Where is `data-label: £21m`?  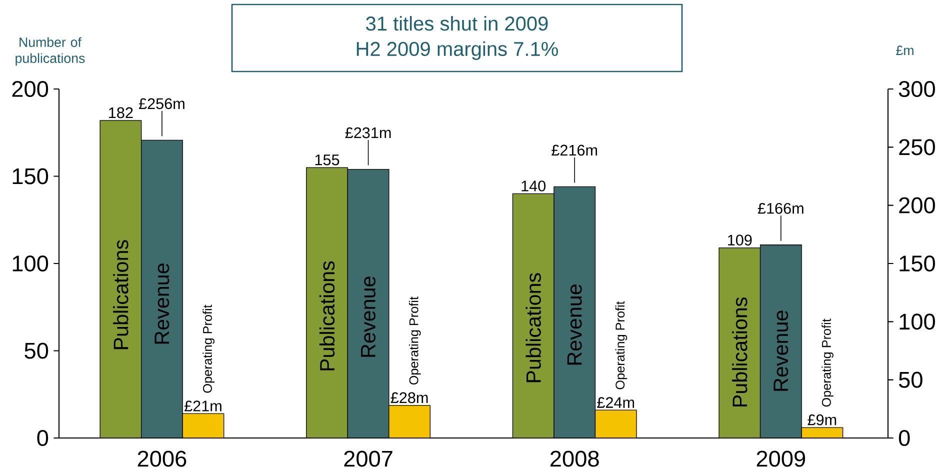
data-label: £21m is located at coordinates (203, 406).